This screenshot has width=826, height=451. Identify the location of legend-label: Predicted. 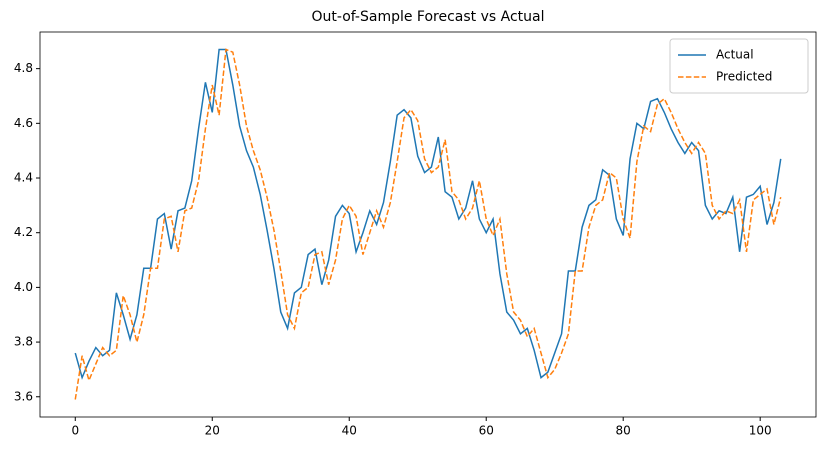
(744, 77).